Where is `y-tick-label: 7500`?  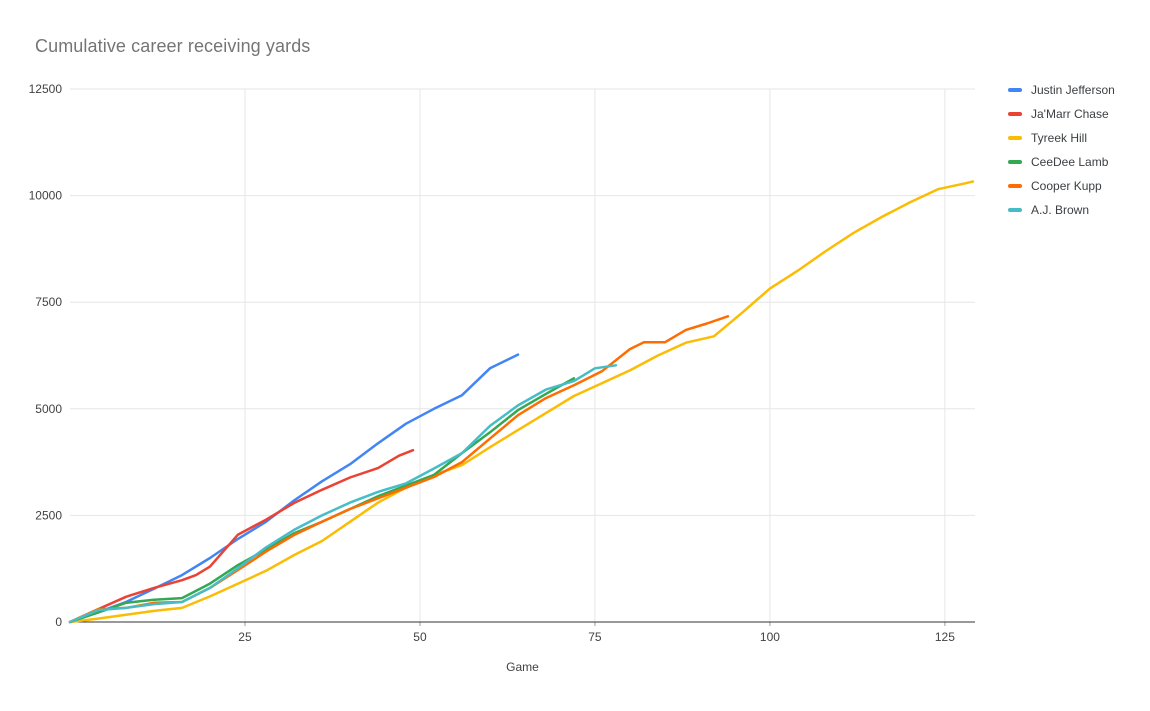
y-tick-label: 7500 is located at coordinates (48, 302).